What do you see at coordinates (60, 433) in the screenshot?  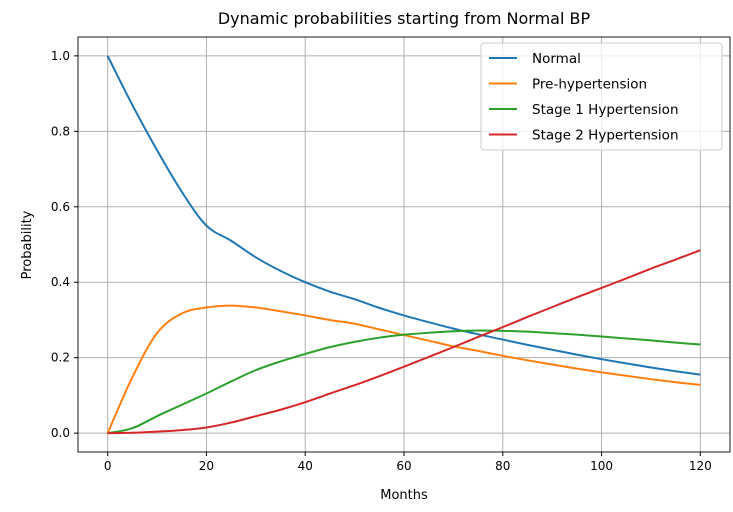 I see `y-tick-label: 0.0` at bounding box center [60, 433].